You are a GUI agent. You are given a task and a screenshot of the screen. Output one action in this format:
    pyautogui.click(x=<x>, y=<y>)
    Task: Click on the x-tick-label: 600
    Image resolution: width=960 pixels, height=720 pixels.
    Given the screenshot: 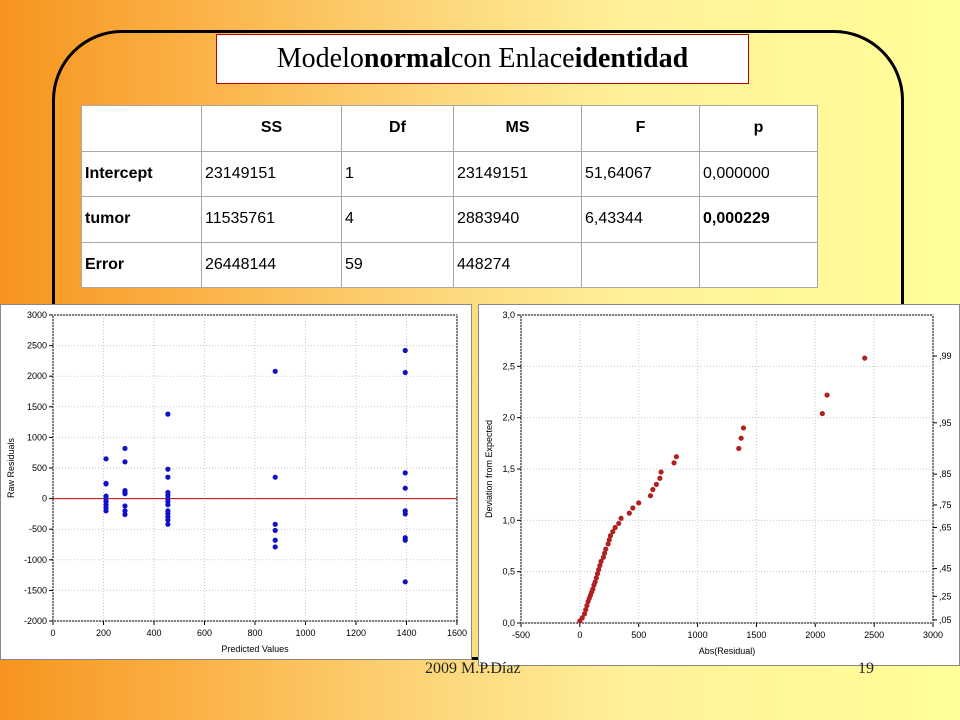 What is the action you would take?
    pyautogui.click(x=204, y=633)
    